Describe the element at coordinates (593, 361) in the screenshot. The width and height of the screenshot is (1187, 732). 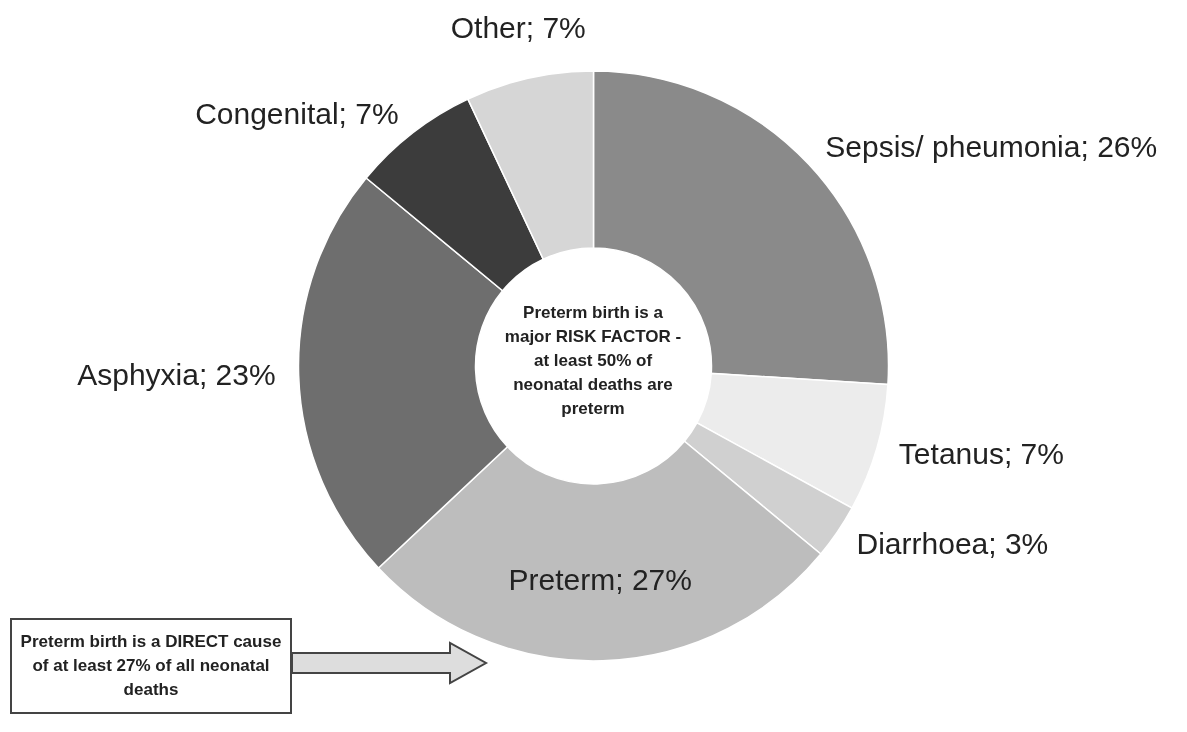
I see `text: Preterm birth is a major RISK FACTOR - at least 50% of neonatal deaths are preterm` at that location.